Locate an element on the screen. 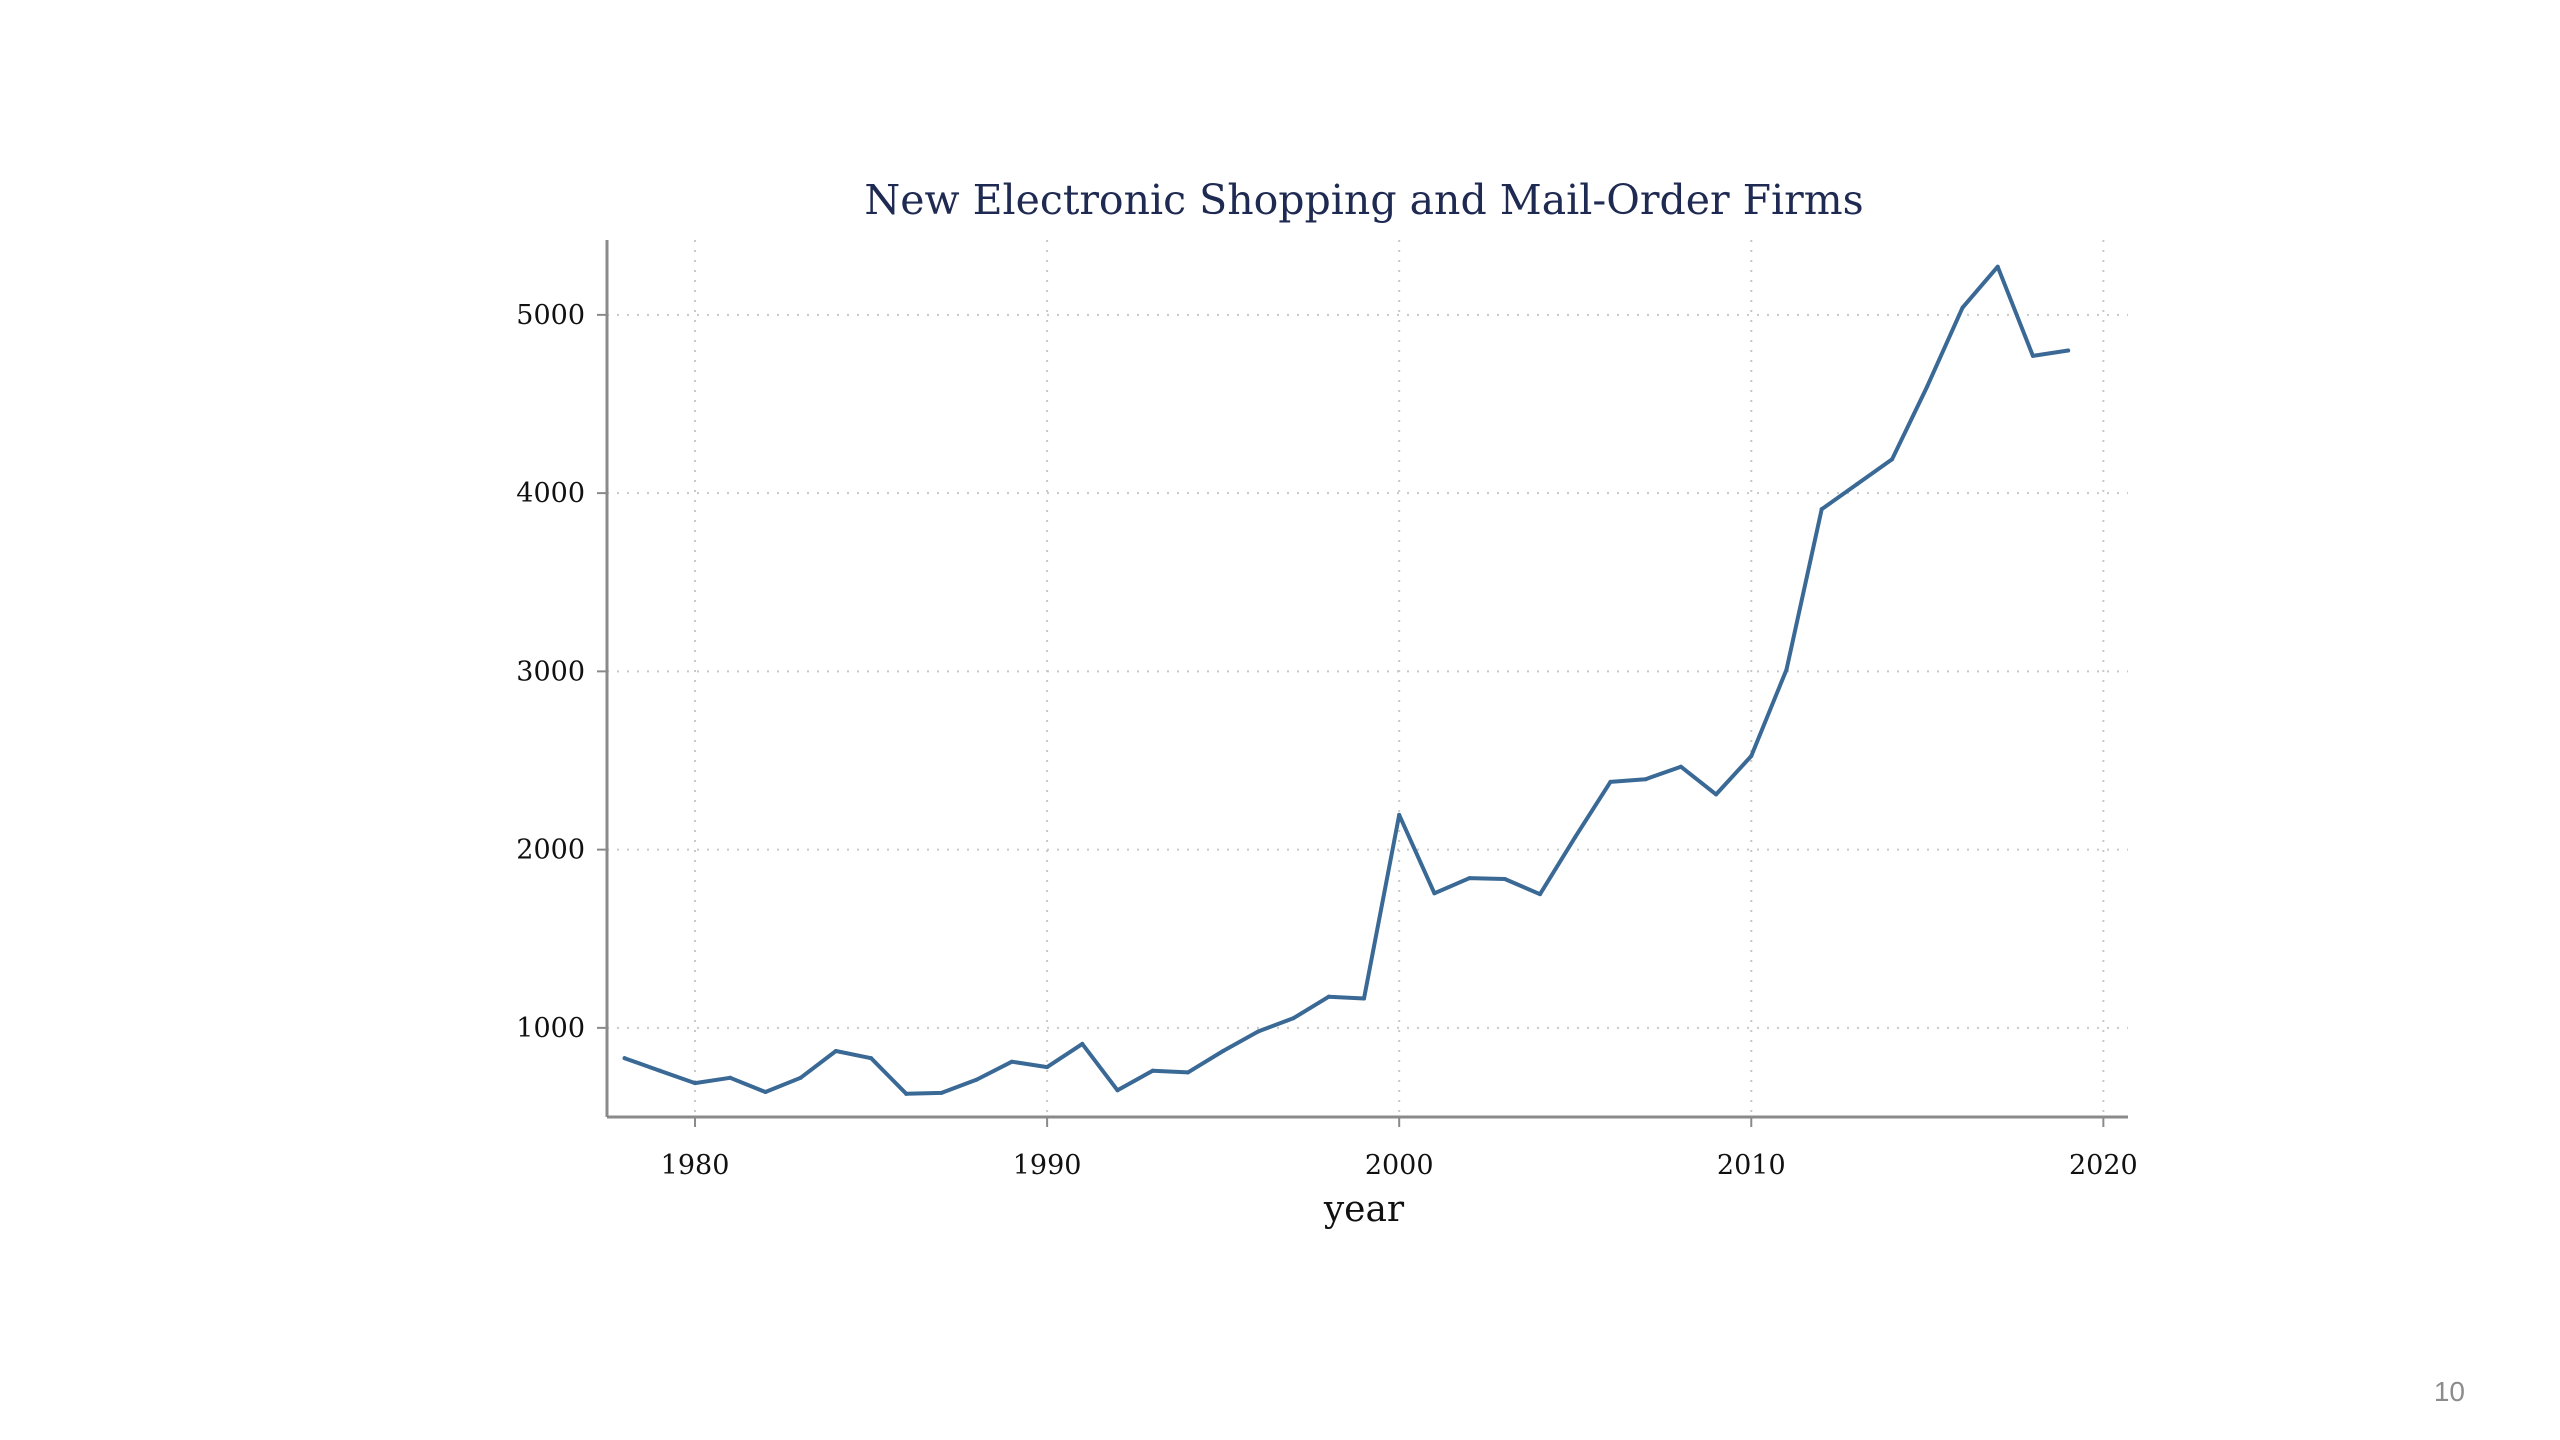  x-axis-ticks: 1980 1990 2000 2010 2020 is located at coordinates (1399, 1149).